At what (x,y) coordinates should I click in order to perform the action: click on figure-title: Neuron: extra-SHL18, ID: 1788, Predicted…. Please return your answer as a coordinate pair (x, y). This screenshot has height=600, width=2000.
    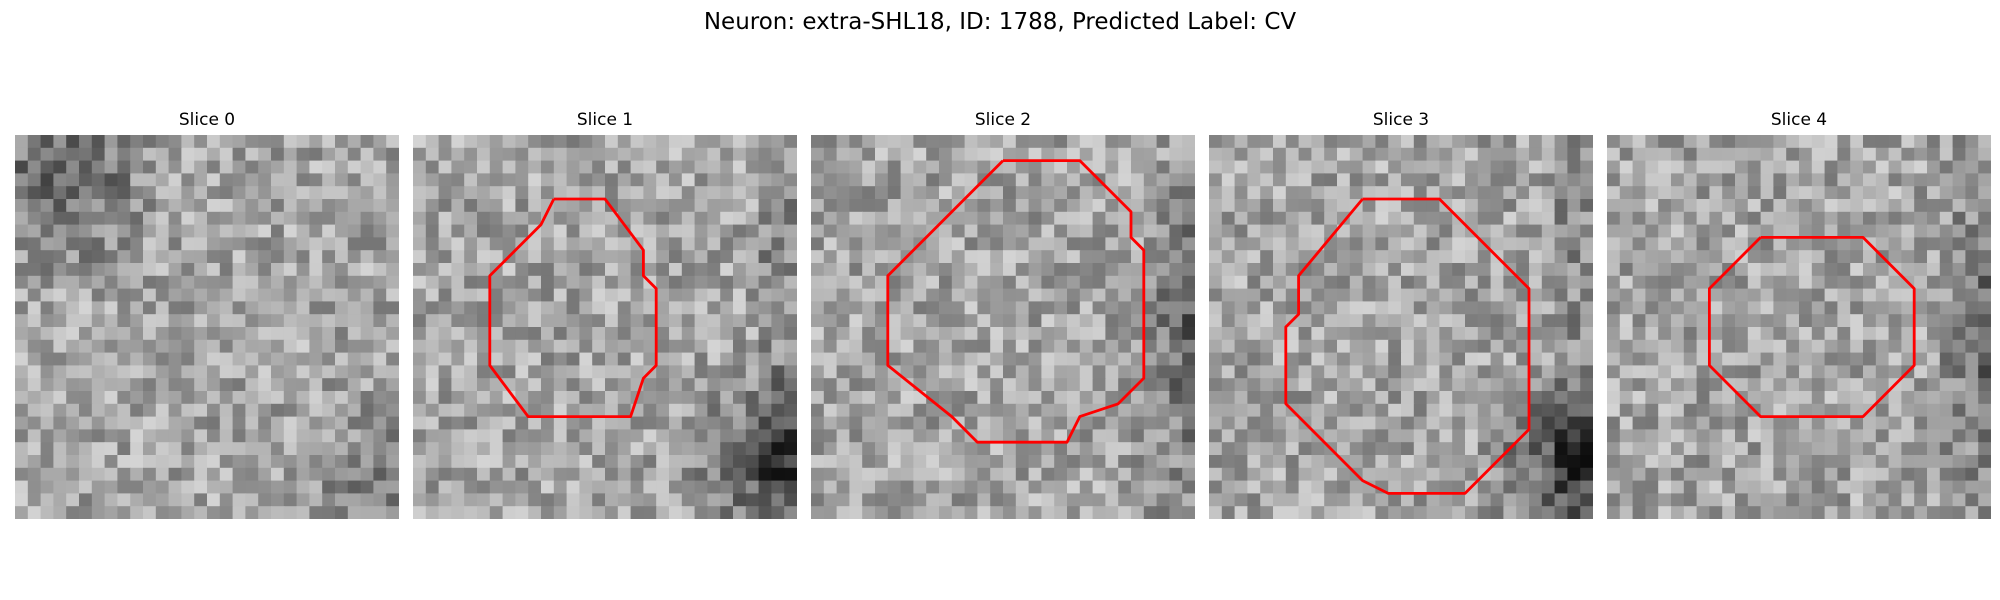
    Looking at the image, I should click on (1000, 22).